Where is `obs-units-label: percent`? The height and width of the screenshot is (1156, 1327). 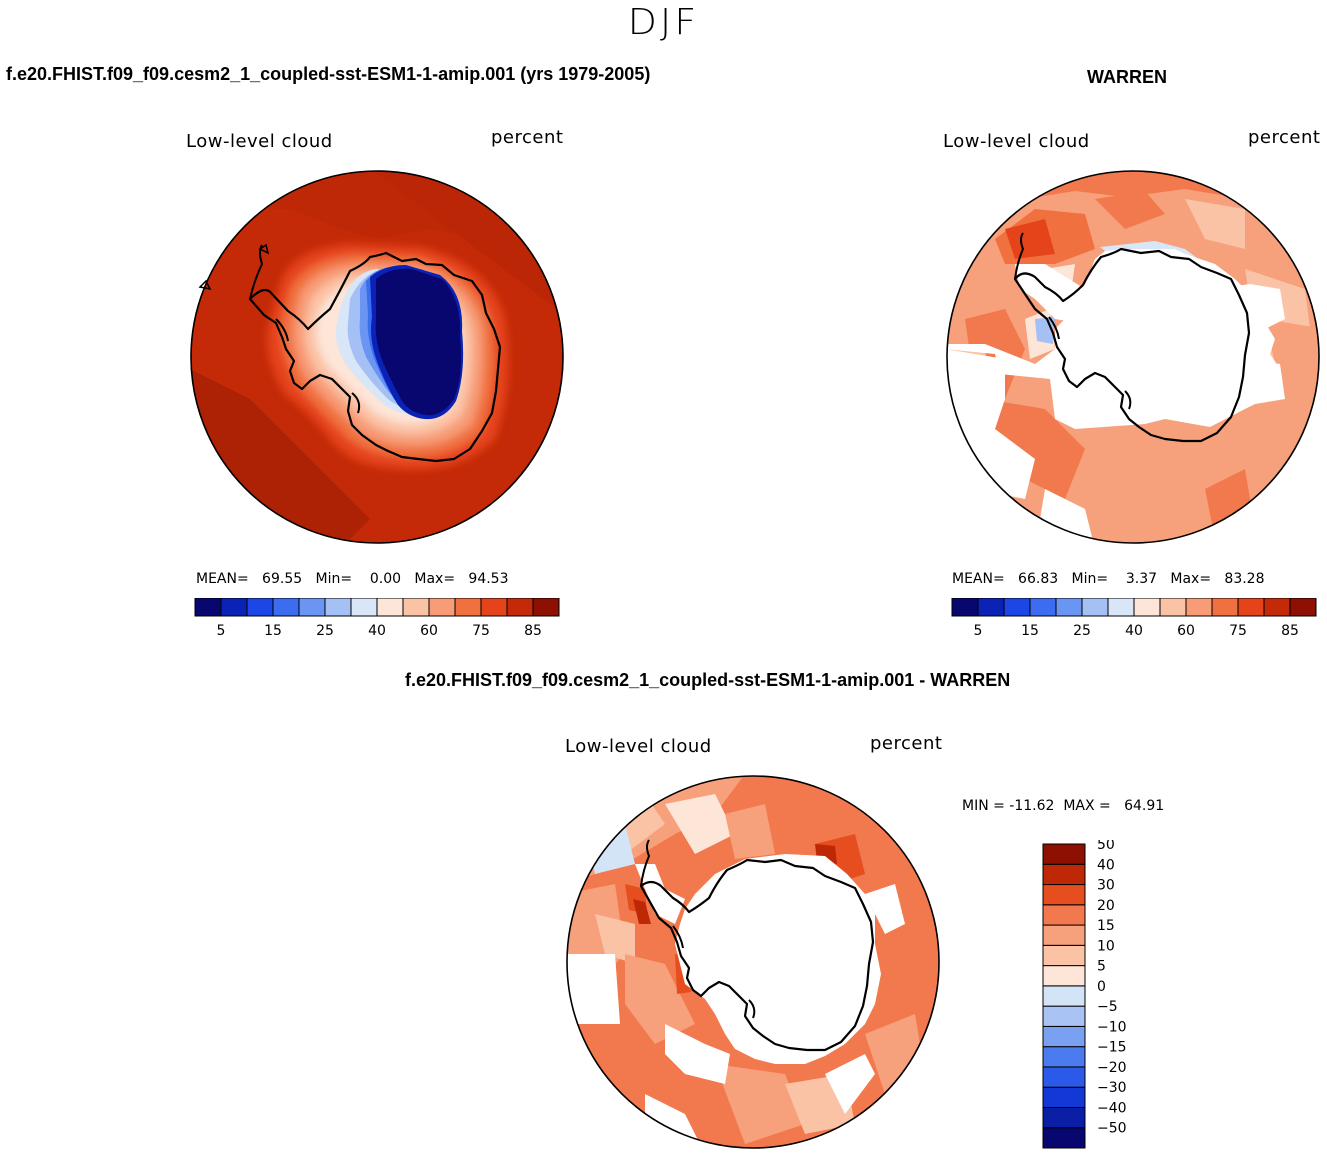 obs-units-label: percent is located at coordinates (1284, 137).